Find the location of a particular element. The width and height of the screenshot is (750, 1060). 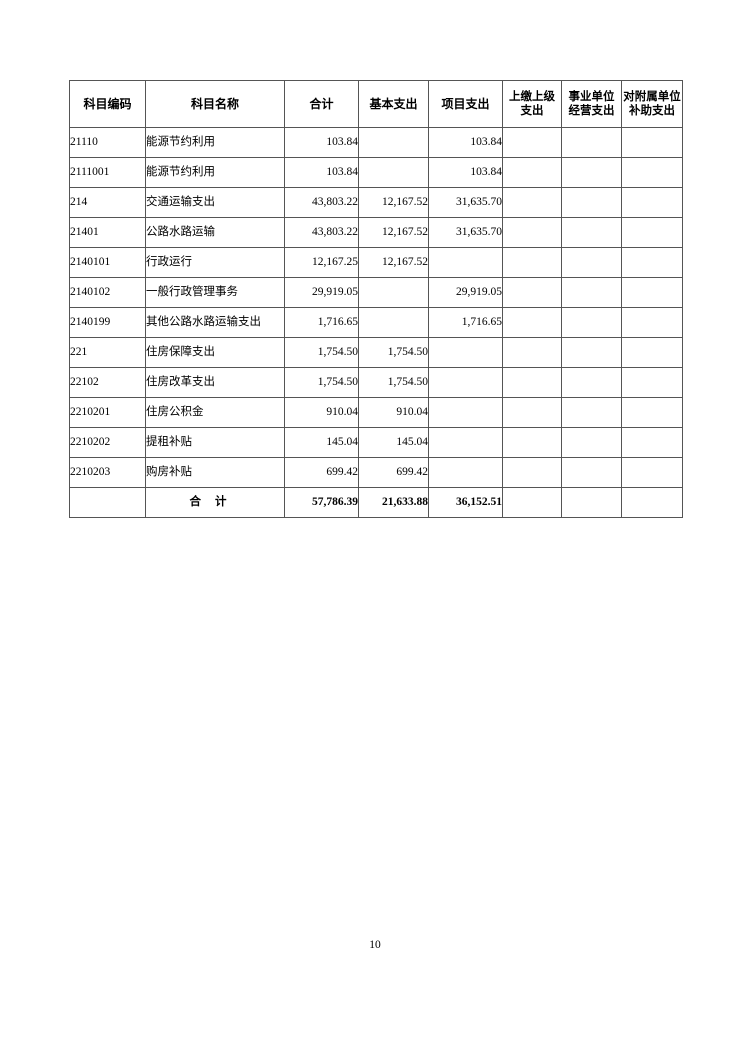

table-row: 21401 公路水路运输 43,803.22 12,167.52 31,635.70 is located at coordinates (376, 232).